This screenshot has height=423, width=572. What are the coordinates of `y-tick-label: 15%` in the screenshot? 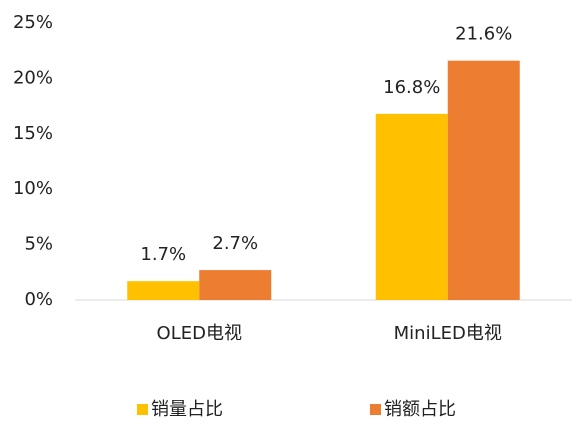 It's located at (33, 133).